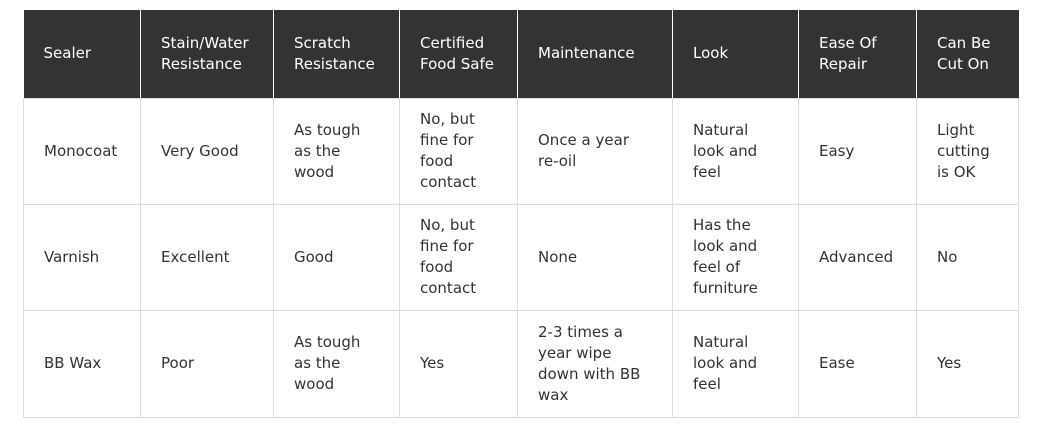  I want to click on cell-sealer: Monocoat, so click(82, 151).